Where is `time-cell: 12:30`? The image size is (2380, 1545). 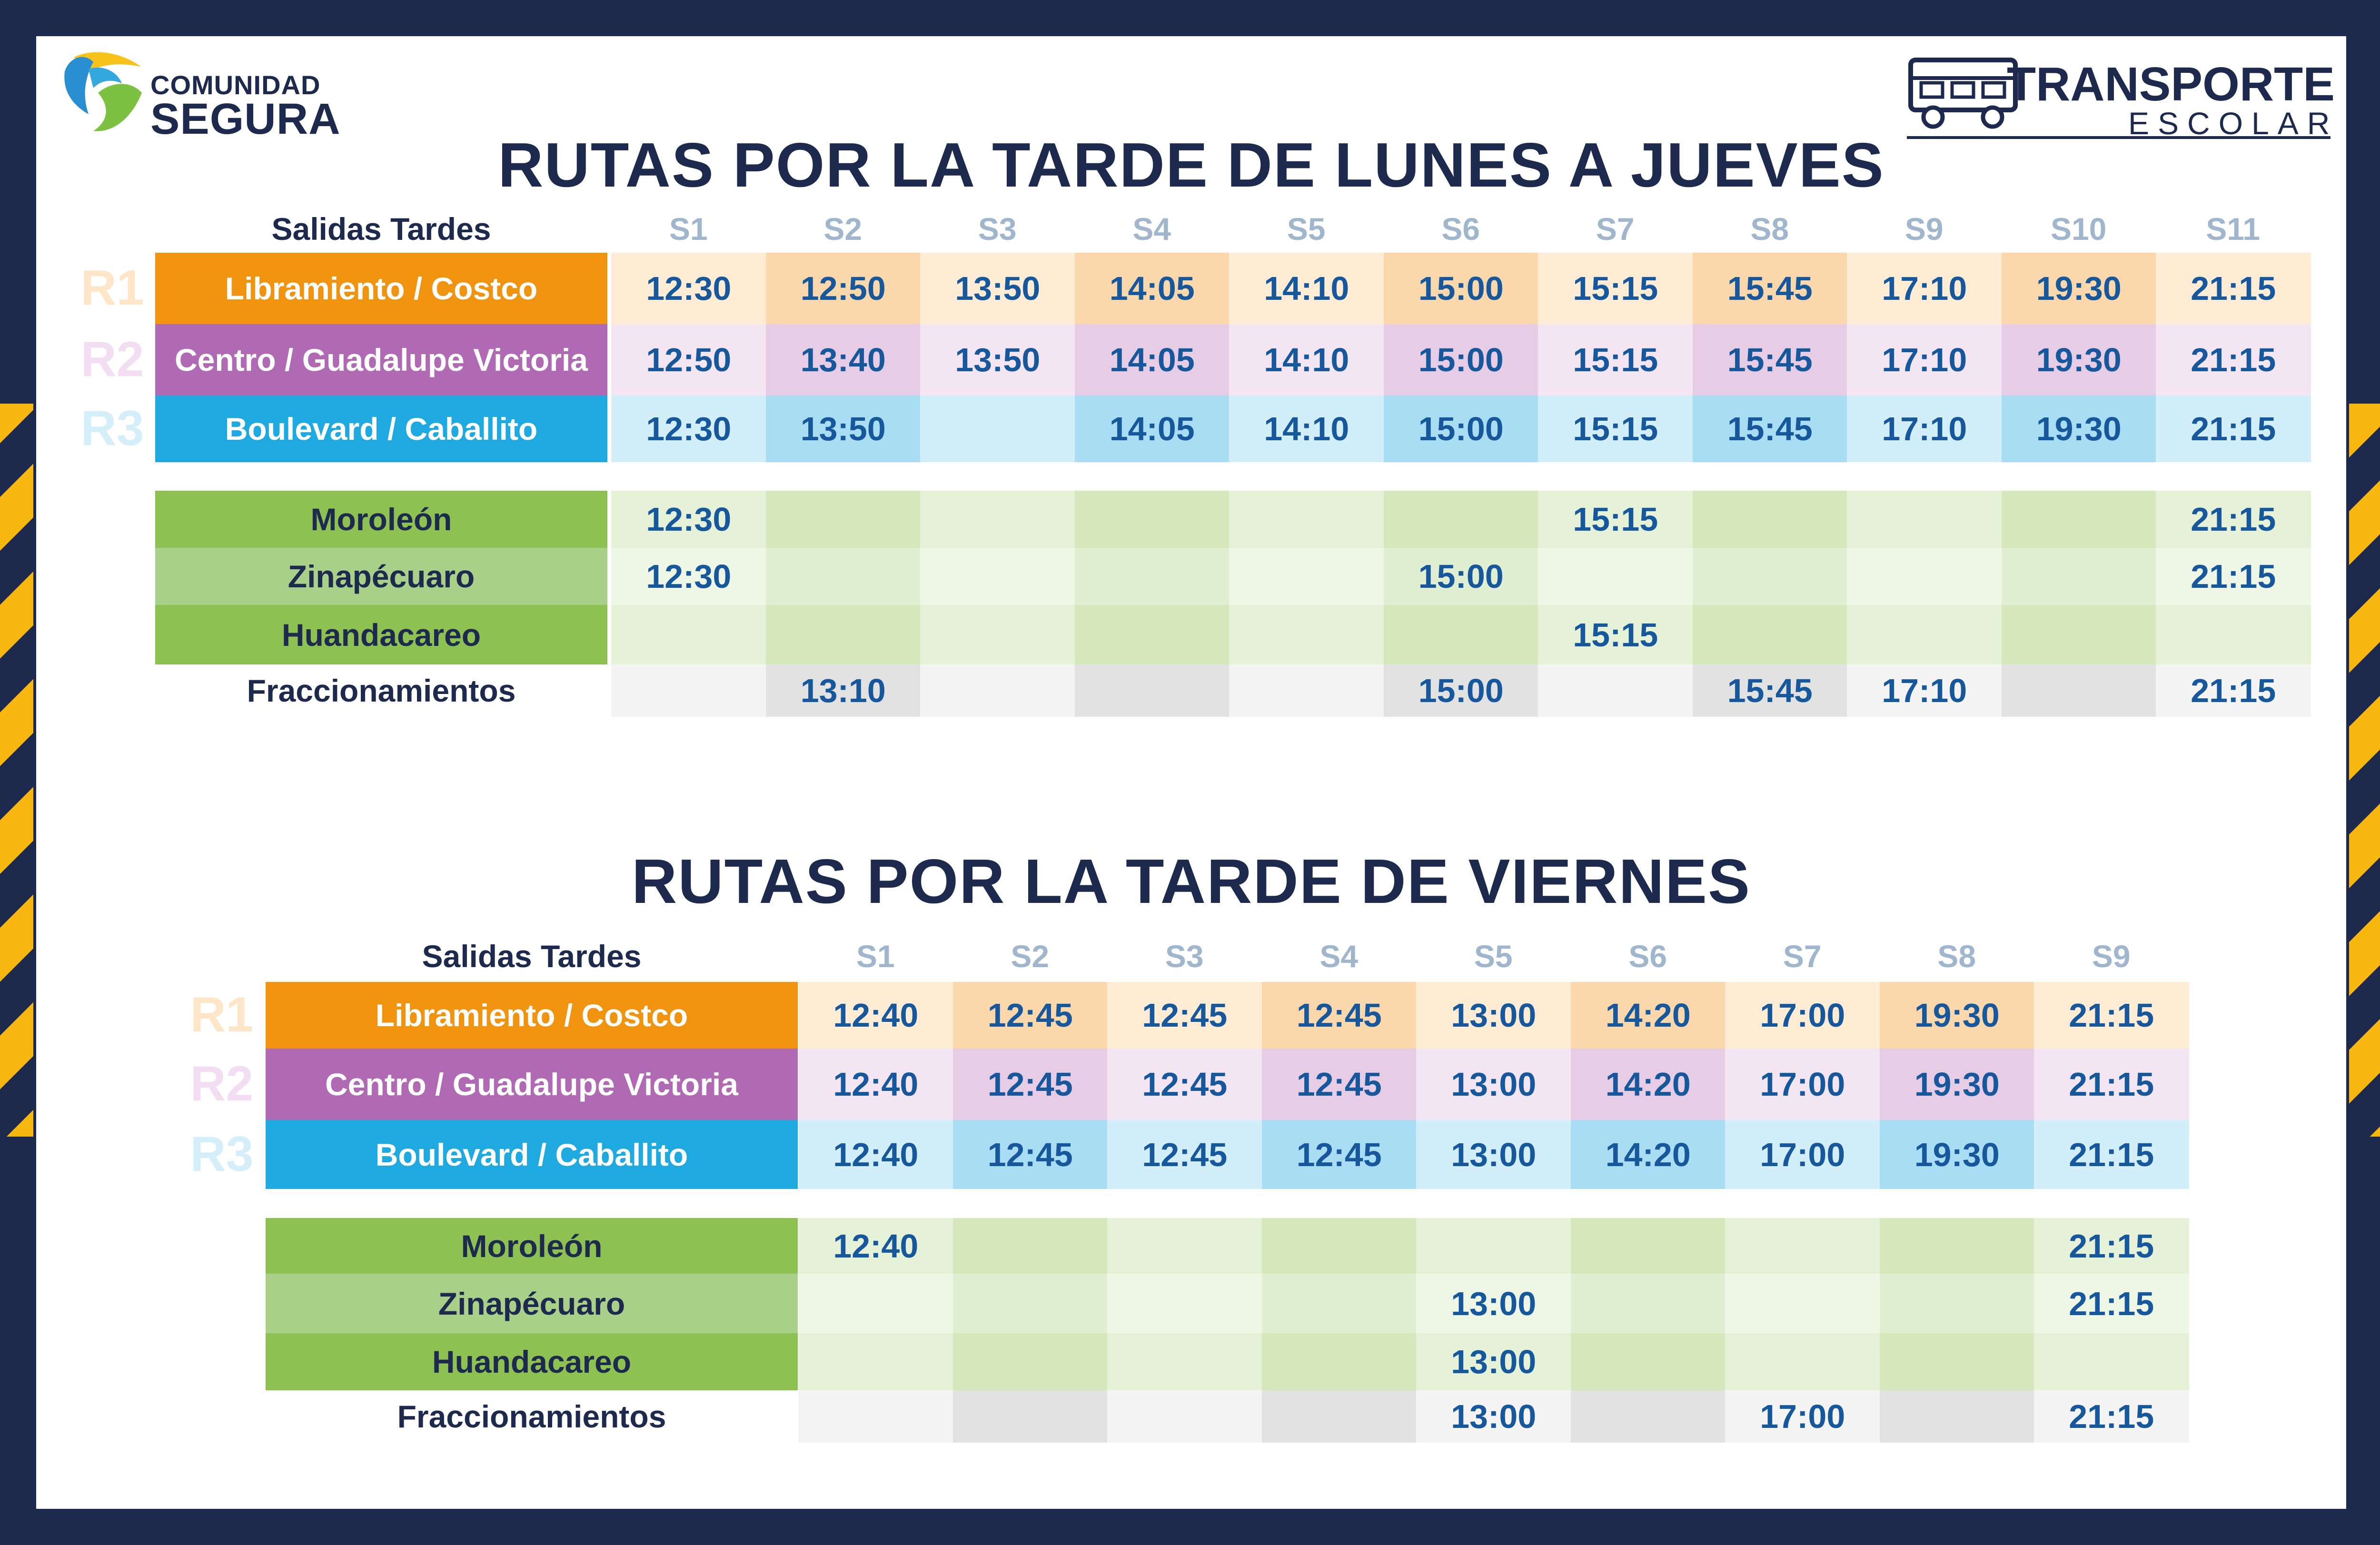
time-cell: 12:30 is located at coordinates (688, 576).